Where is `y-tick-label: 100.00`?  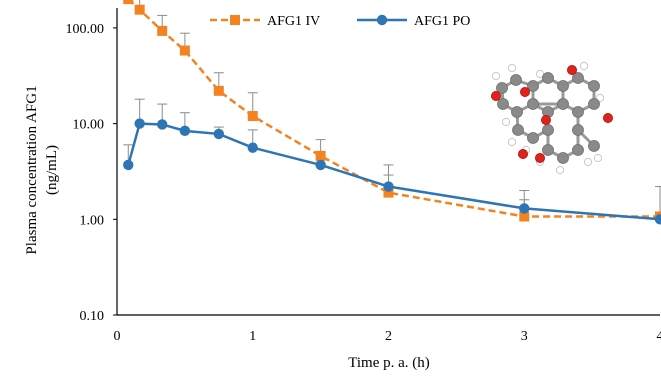
y-tick-label: 100.00 is located at coordinates (85, 29).